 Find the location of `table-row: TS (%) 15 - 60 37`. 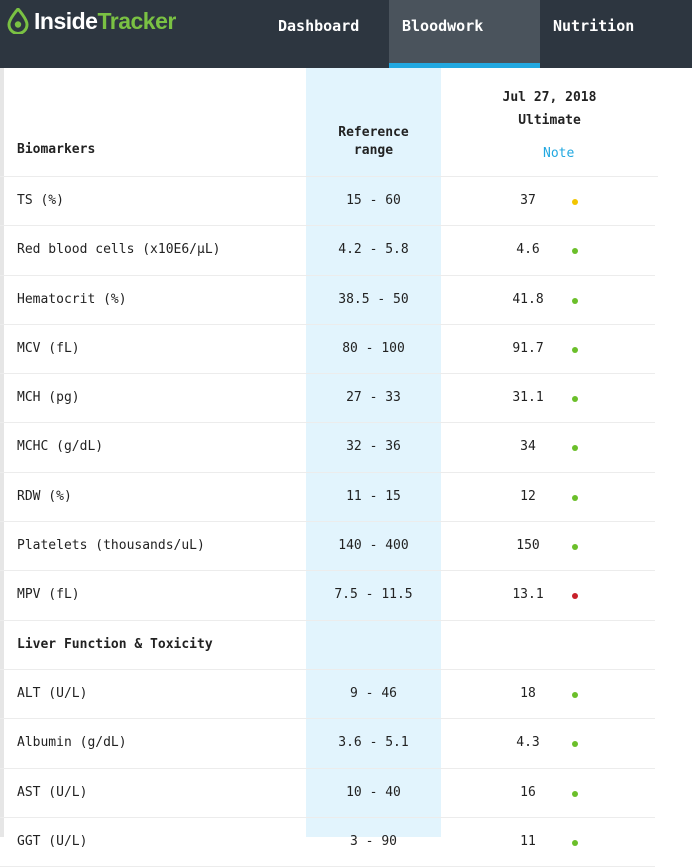

table-row: TS (%) 15 - 60 37 is located at coordinates (327, 202).